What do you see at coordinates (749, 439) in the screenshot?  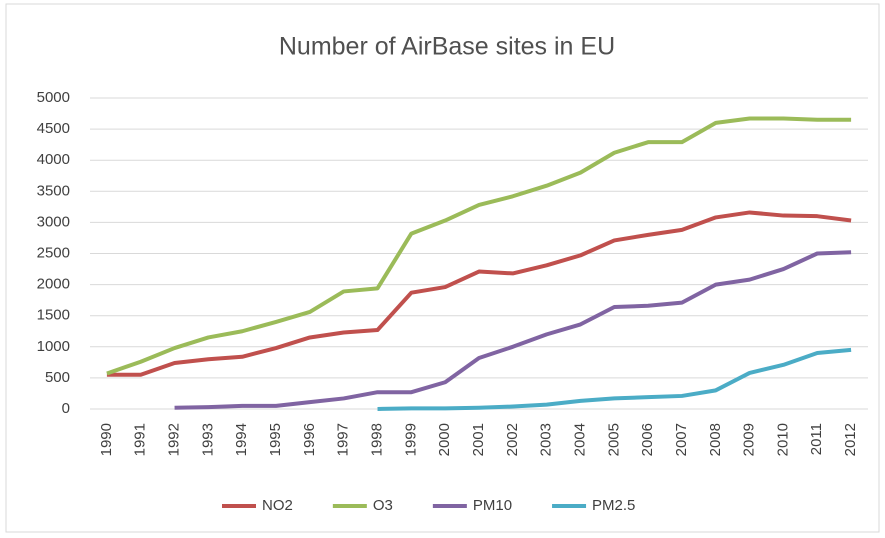 I see `x-tick-label: 2009` at bounding box center [749, 439].